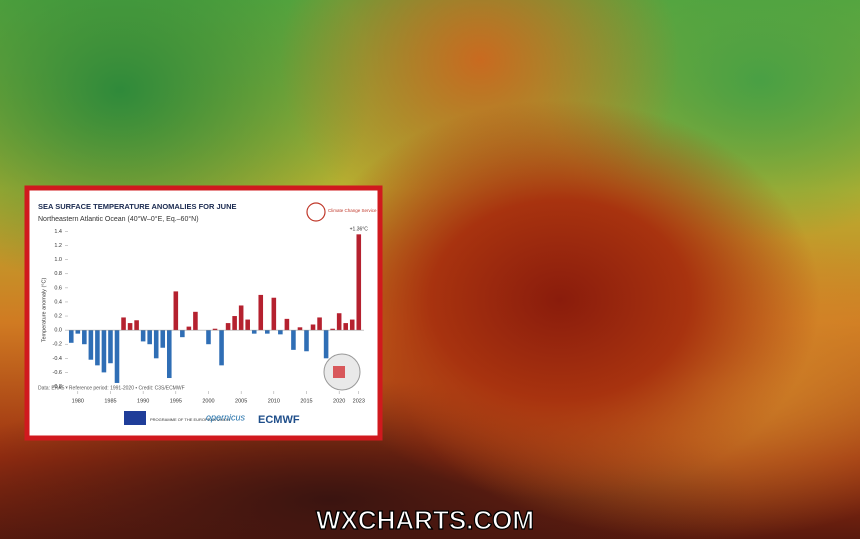  What do you see at coordinates (58, 274) in the screenshot?
I see `y-tick-label: 0.8` at bounding box center [58, 274].